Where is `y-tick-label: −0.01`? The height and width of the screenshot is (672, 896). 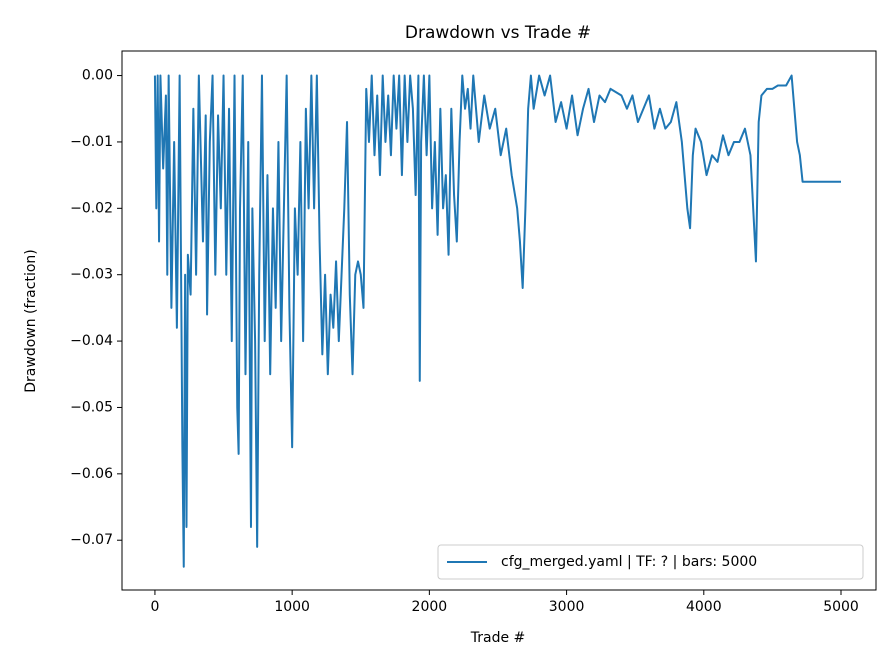 y-tick-label: −0.01 is located at coordinates (91, 142).